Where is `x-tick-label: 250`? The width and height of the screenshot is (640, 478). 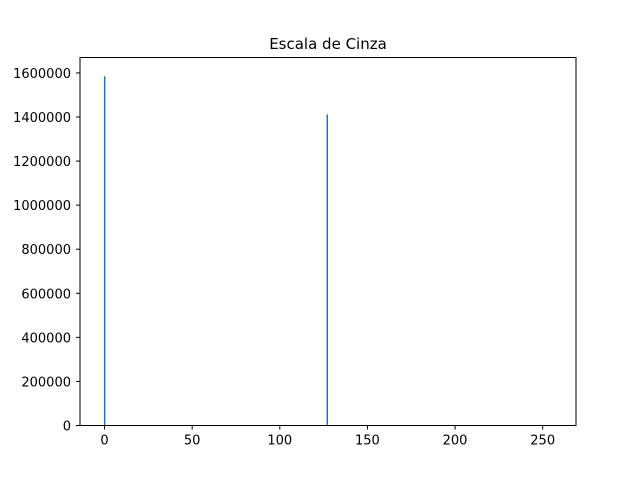 x-tick-label: 250 is located at coordinates (542, 441).